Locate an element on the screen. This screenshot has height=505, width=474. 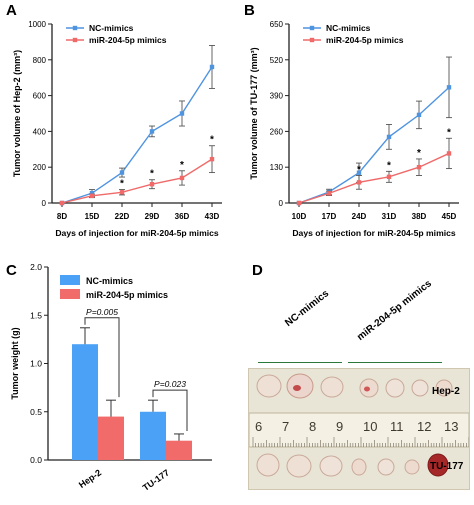
panel-letter-c: C is located at coordinates (11, 270).